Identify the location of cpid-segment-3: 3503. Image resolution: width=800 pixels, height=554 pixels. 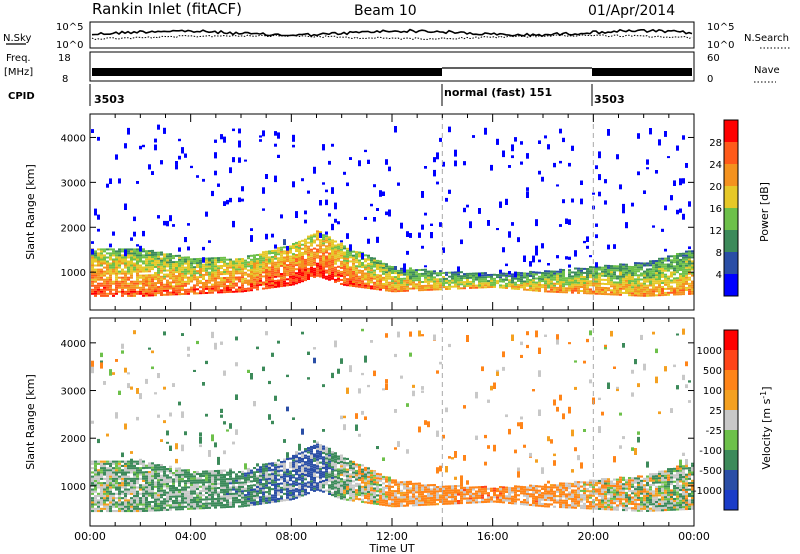
(609, 99).